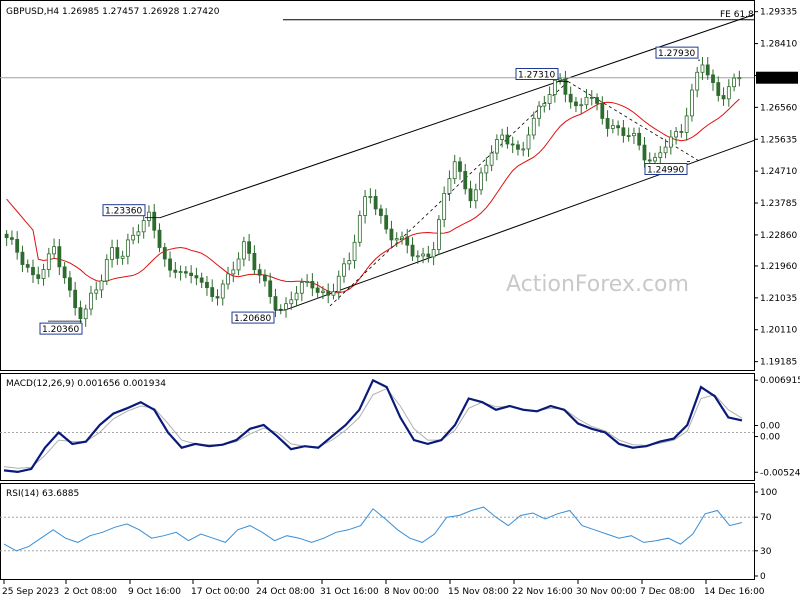  Describe the element at coordinates (536, 76) in the screenshot. I see `annotation-label: 1.27310` at that location.